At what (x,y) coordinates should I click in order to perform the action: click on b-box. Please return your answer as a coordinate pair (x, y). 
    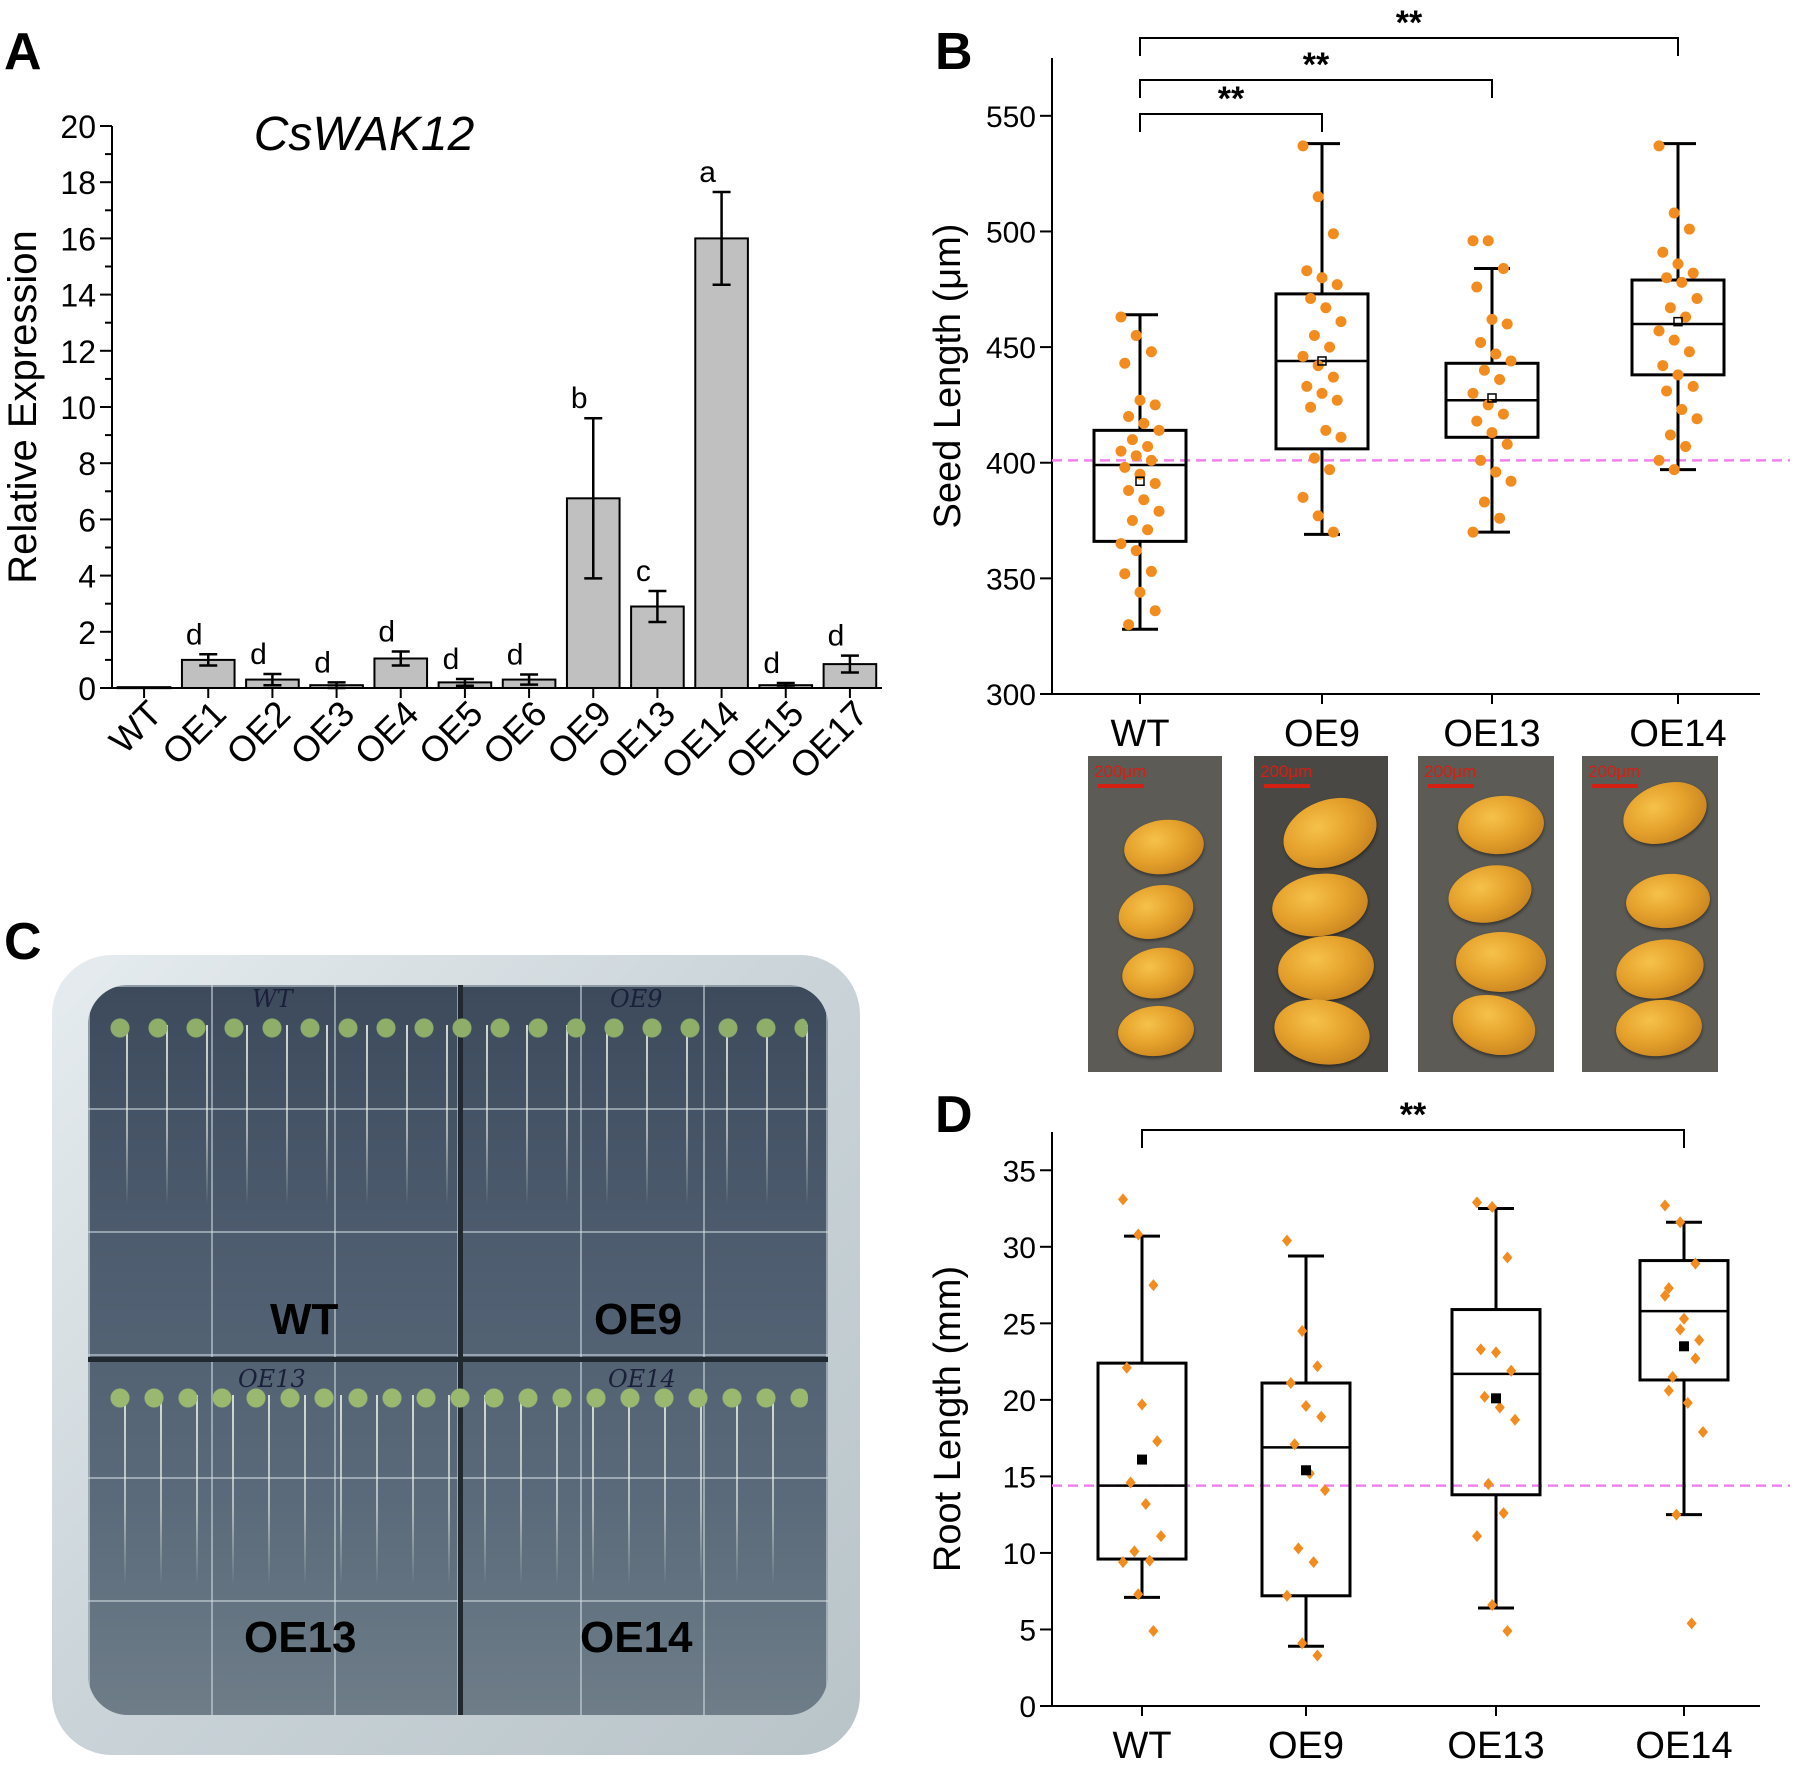
    Looking at the image, I should click on (1140, 485).